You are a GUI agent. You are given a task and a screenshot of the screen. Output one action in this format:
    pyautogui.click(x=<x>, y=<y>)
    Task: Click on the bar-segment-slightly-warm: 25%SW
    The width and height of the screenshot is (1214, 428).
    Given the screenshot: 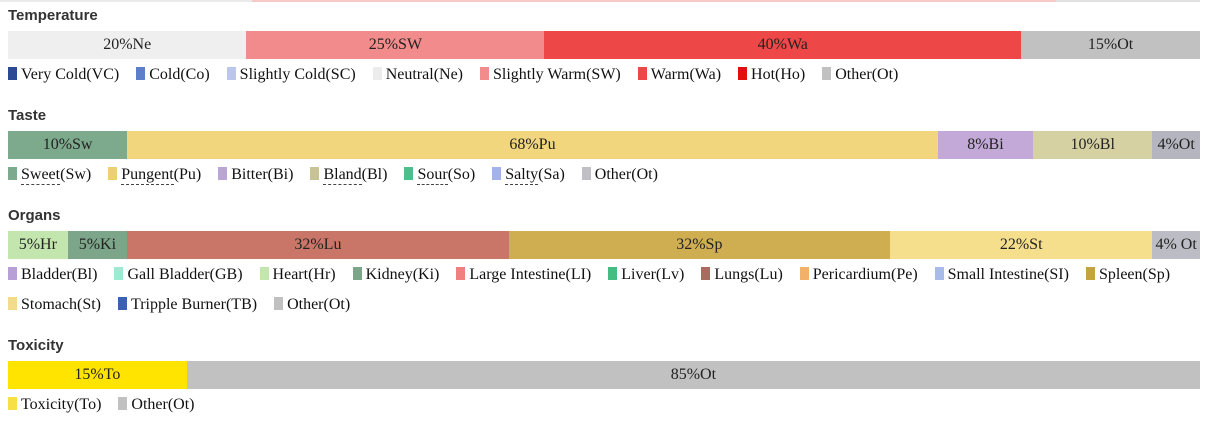 What is the action you would take?
    pyautogui.click(x=395, y=45)
    